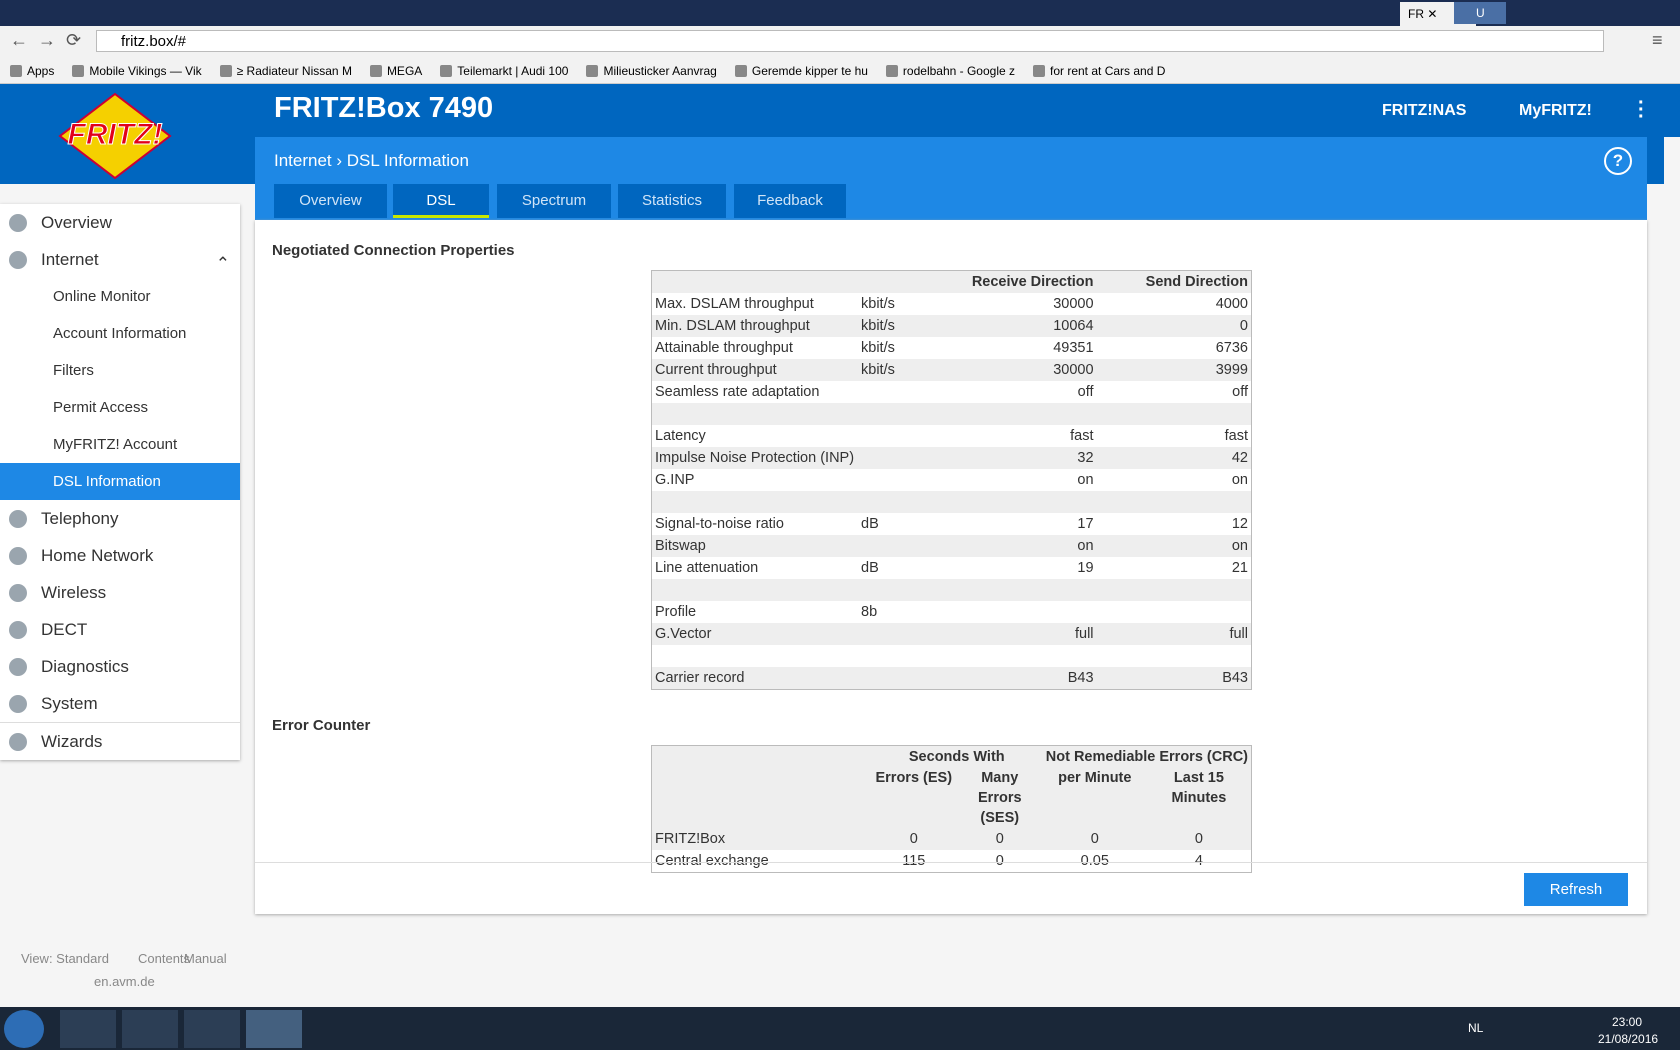 This screenshot has width=1680, height=1050. What do you see at coordinates (65, 958) in the screenshot?
I see `footer-link: View: Standard` at bounding box center [65, 958].